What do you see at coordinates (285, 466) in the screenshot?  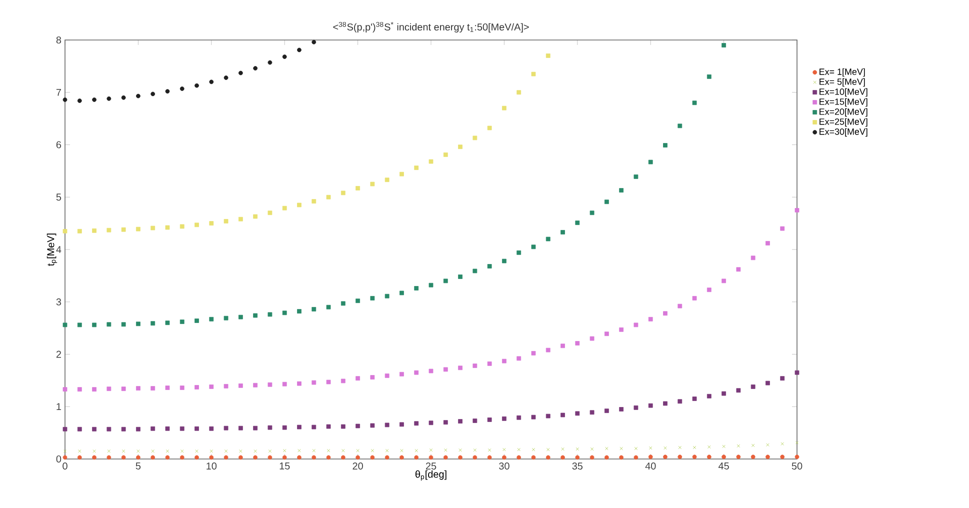 I see `x-tick-label: 15` at bounding box center [285, 466].